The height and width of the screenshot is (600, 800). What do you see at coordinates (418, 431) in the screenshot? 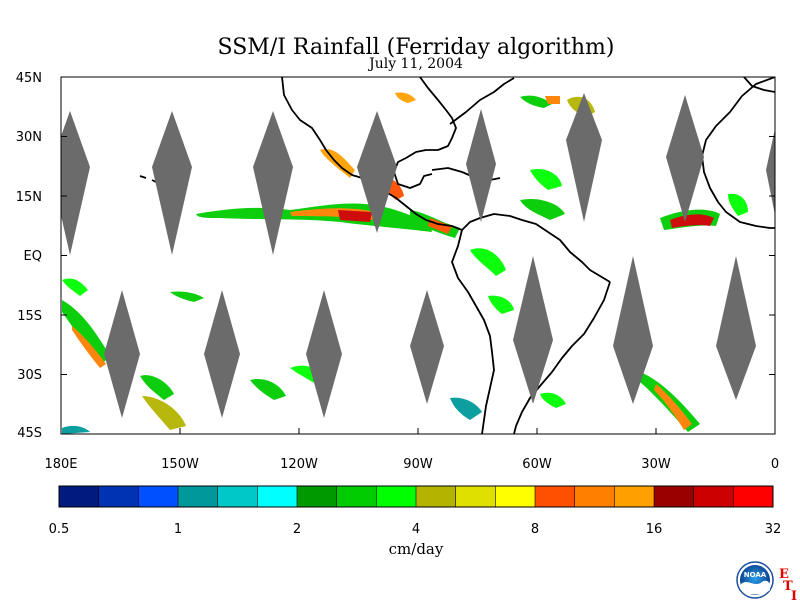
I see `lon-ticks` at bounding box center [418, 431].